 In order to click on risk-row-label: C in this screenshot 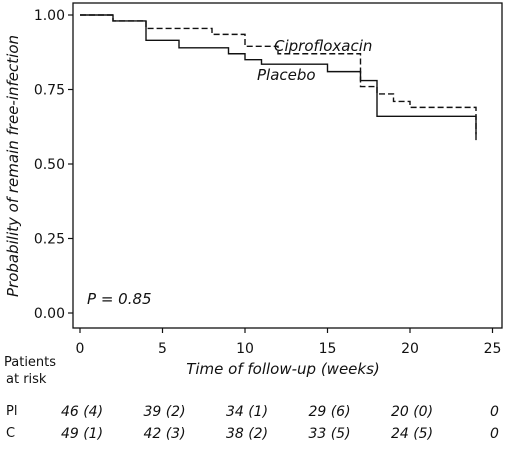, I will do `click(11, 433)`.